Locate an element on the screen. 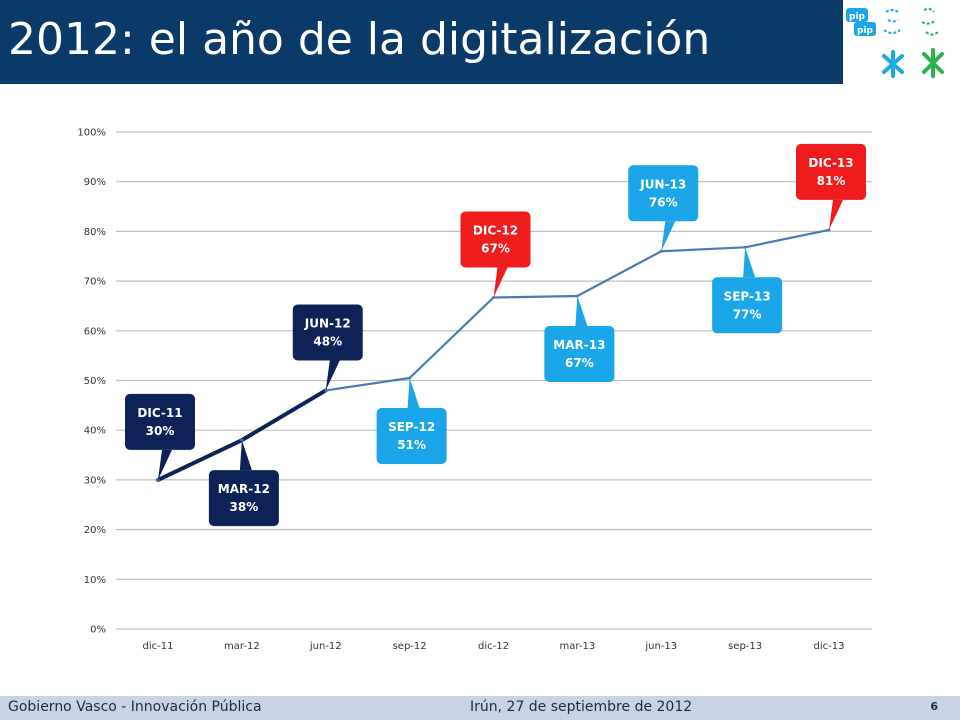 Image resolution: width=960 pixels, height=720 pixels. callout-jun-12: JUN-12 48% is located at coordinates (327, 347).